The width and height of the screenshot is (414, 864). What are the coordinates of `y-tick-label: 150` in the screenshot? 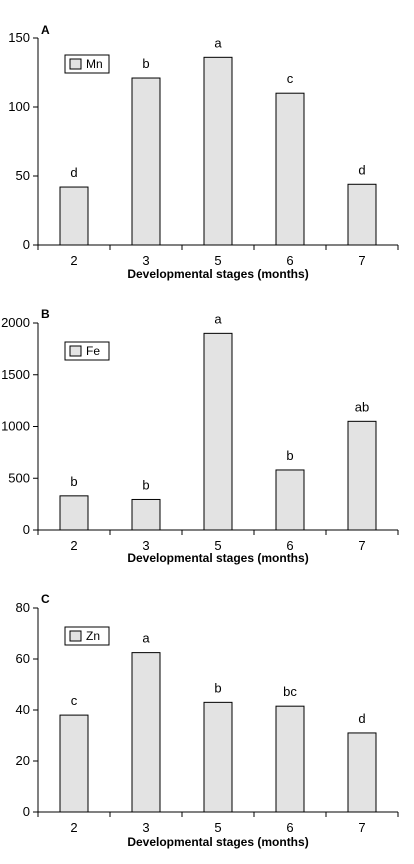 It's located at (19, 37).